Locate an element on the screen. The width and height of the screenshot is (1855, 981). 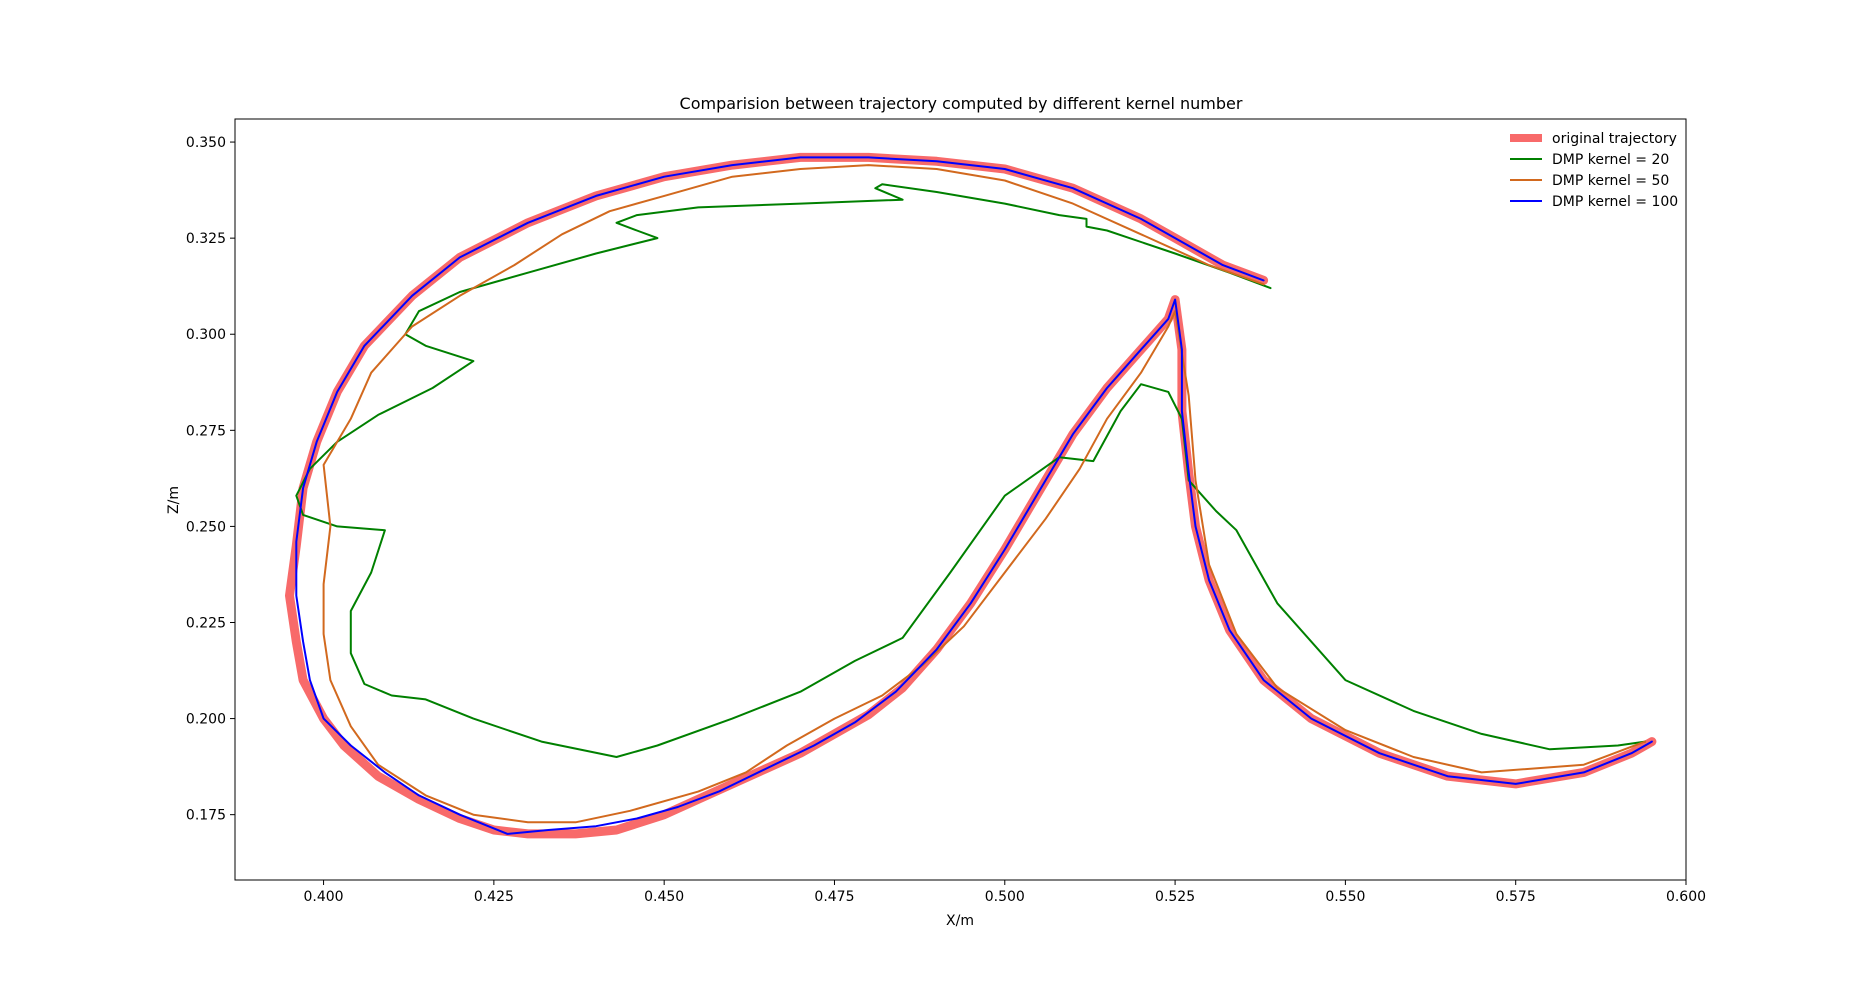
y-axis-ticks: 0.175 0.200 0.225 0.250 0.275 0.300 0.325 0.350 is located at coordinates (210, 479).